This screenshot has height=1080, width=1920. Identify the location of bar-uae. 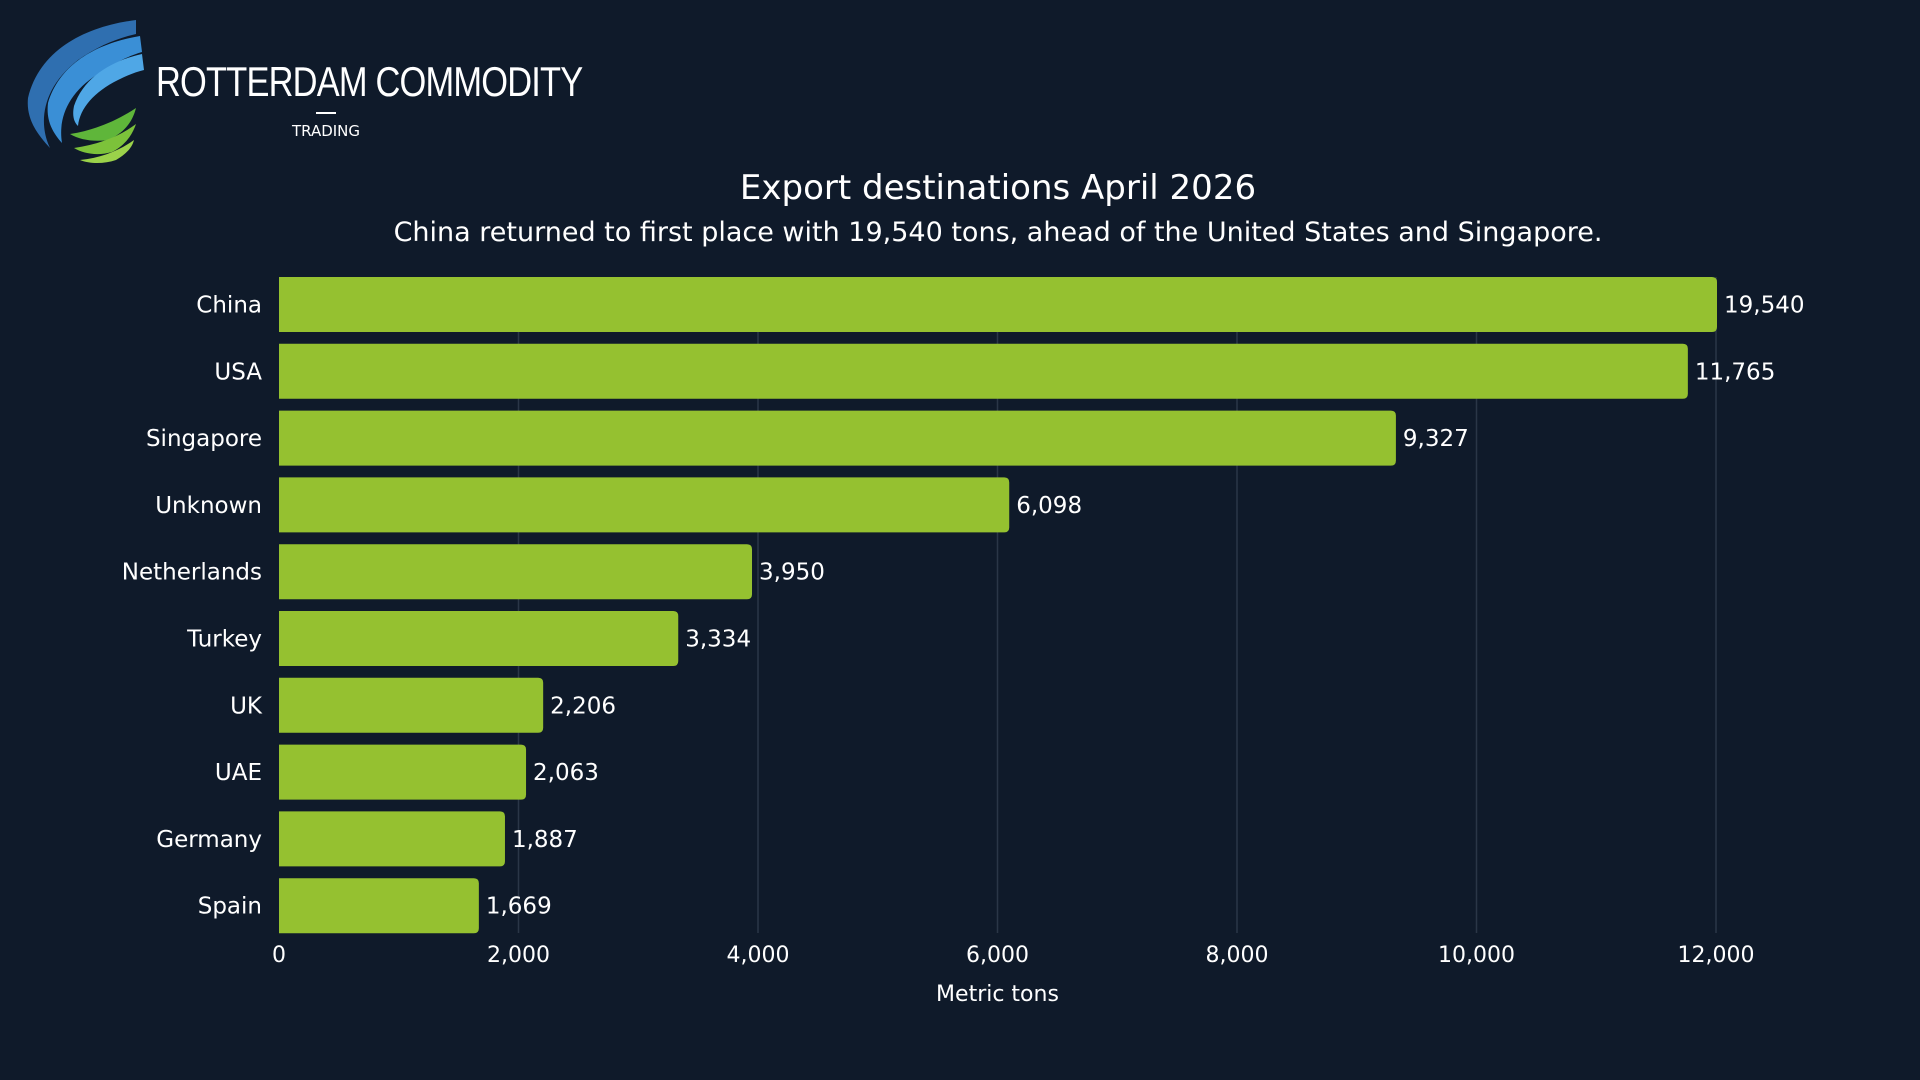
(403, 772).